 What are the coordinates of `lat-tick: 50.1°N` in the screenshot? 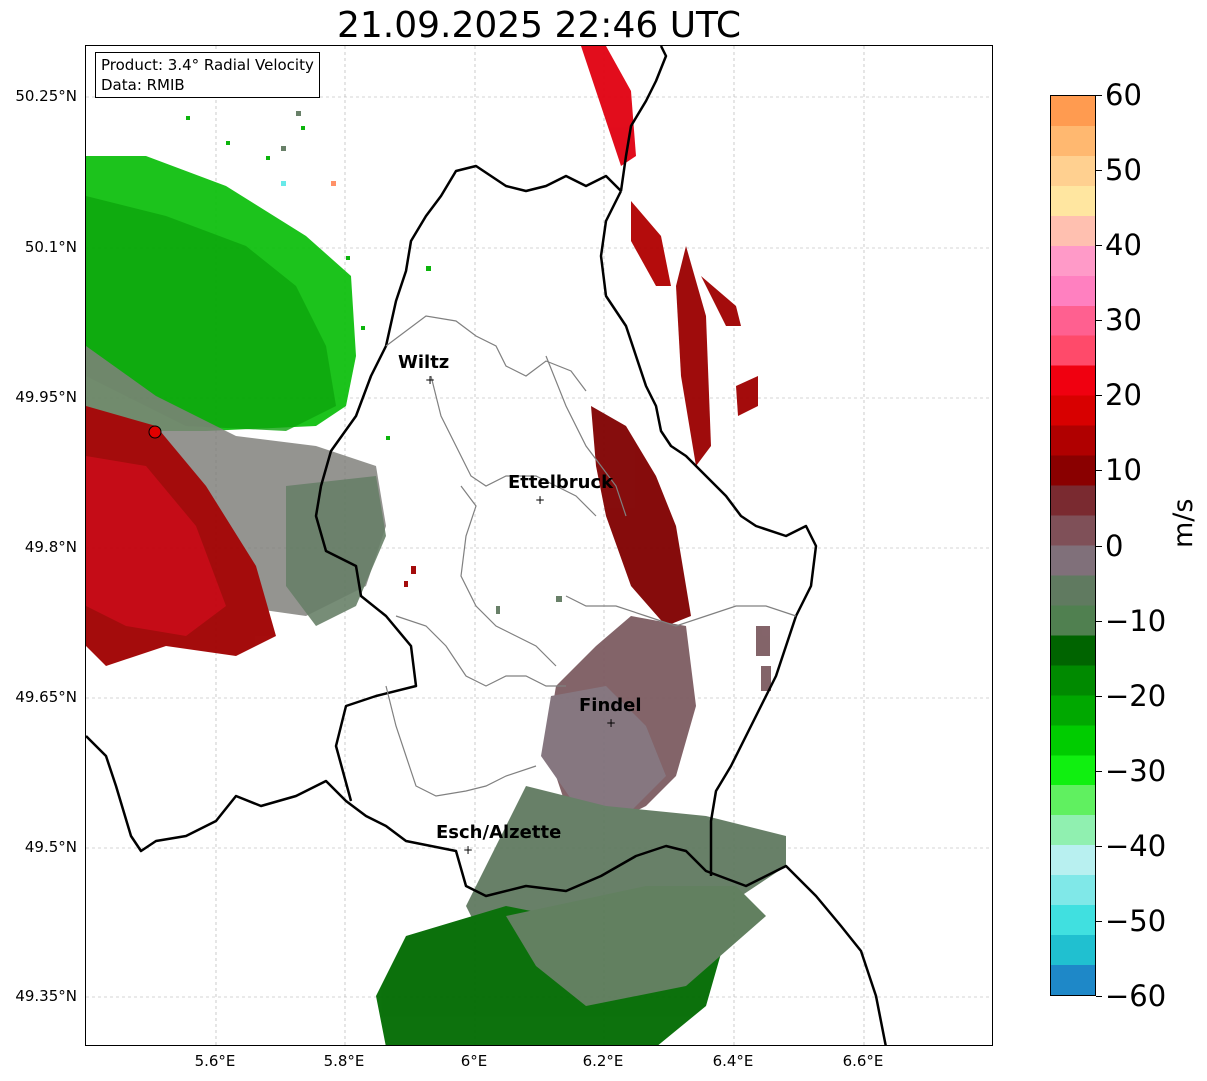 It's located at (50, 247).